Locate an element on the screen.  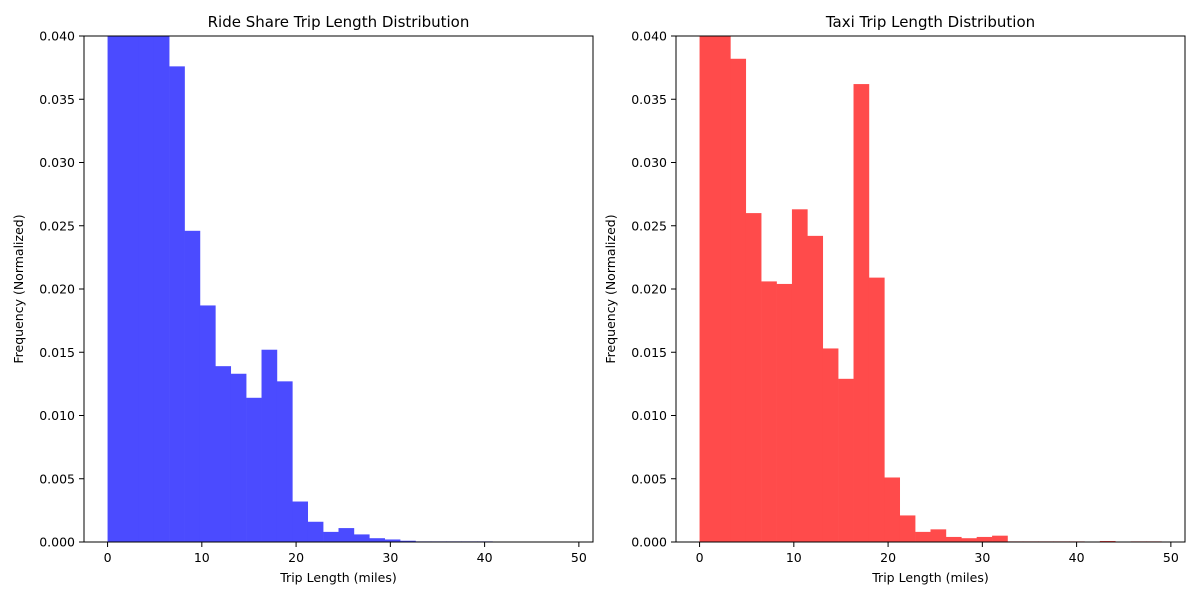
chart-title: Ride Share Trip Length Distribution is located at coordinates (339, 22).